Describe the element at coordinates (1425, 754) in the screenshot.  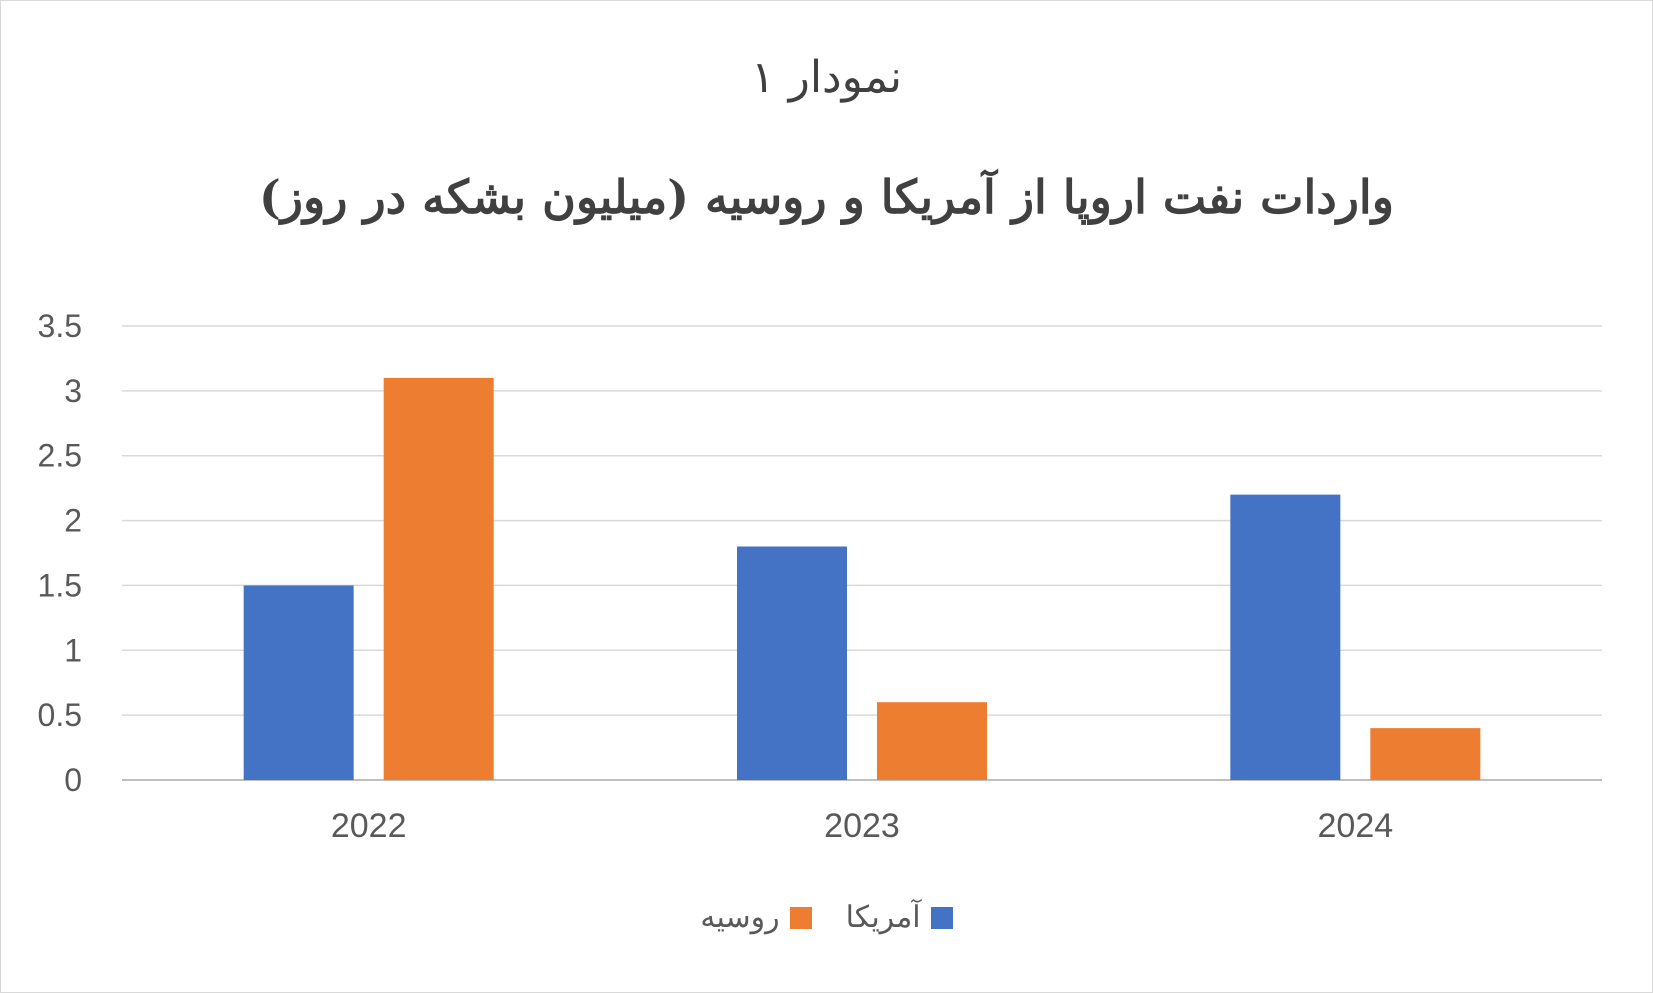
I see `bar-russia-2024` at that location.